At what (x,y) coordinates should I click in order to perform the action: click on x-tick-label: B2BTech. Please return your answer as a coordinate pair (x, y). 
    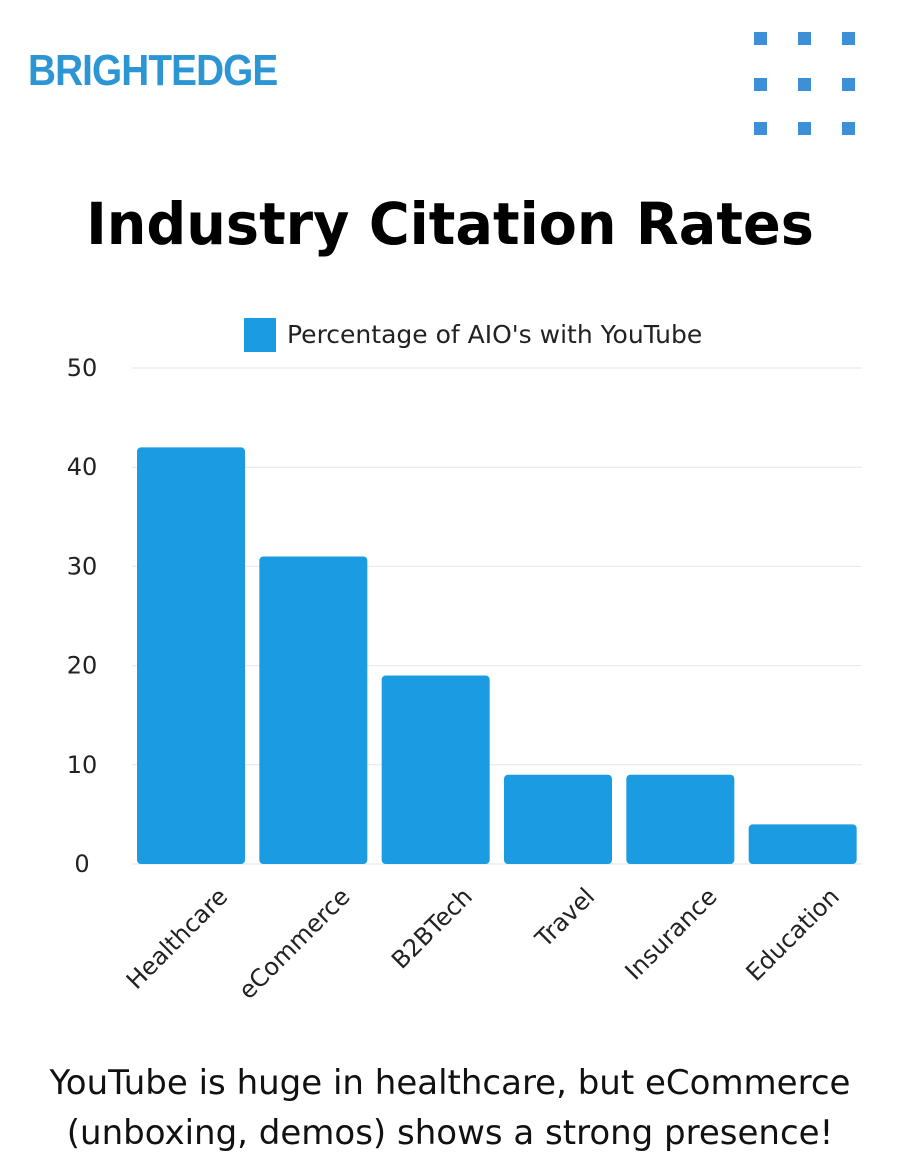
    Looking at the image, I should click on (432, 928).